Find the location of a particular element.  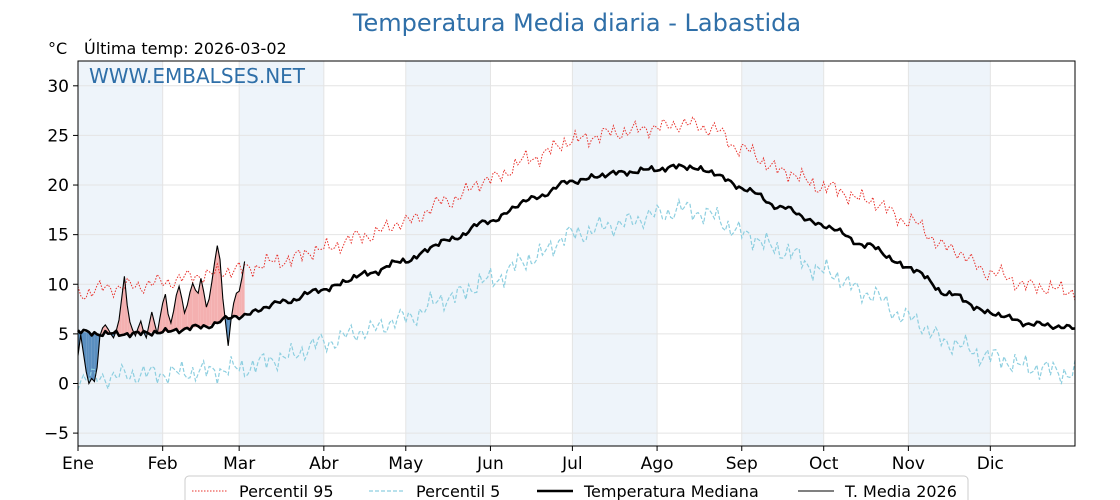

y-tick-label: 0 is located at coordinates (63, 384).